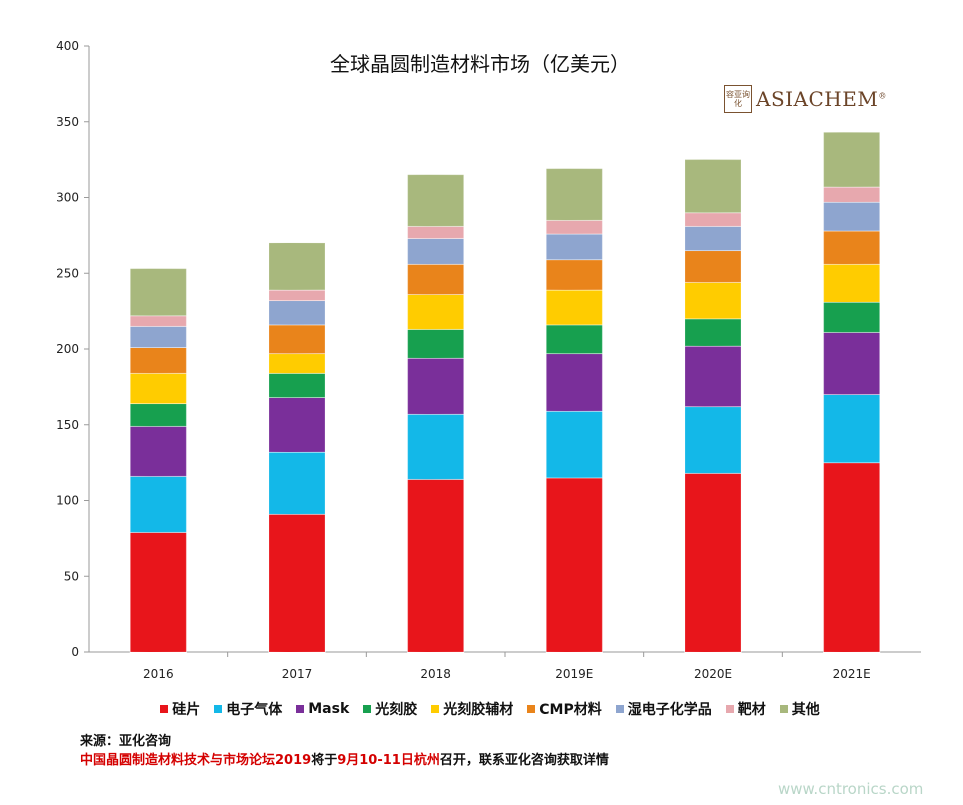  I want to click on x-tick-label: 2017, so click(297, 674).